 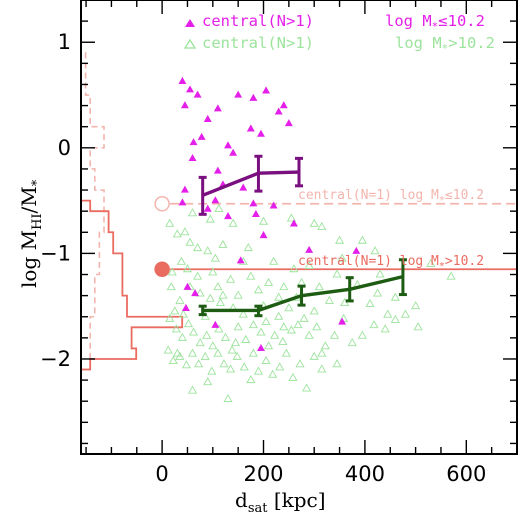 What do you see at coordinates (64, 148) in the screenshot?
I see `y-tick-label: 0` at bounding box center [64, 148].